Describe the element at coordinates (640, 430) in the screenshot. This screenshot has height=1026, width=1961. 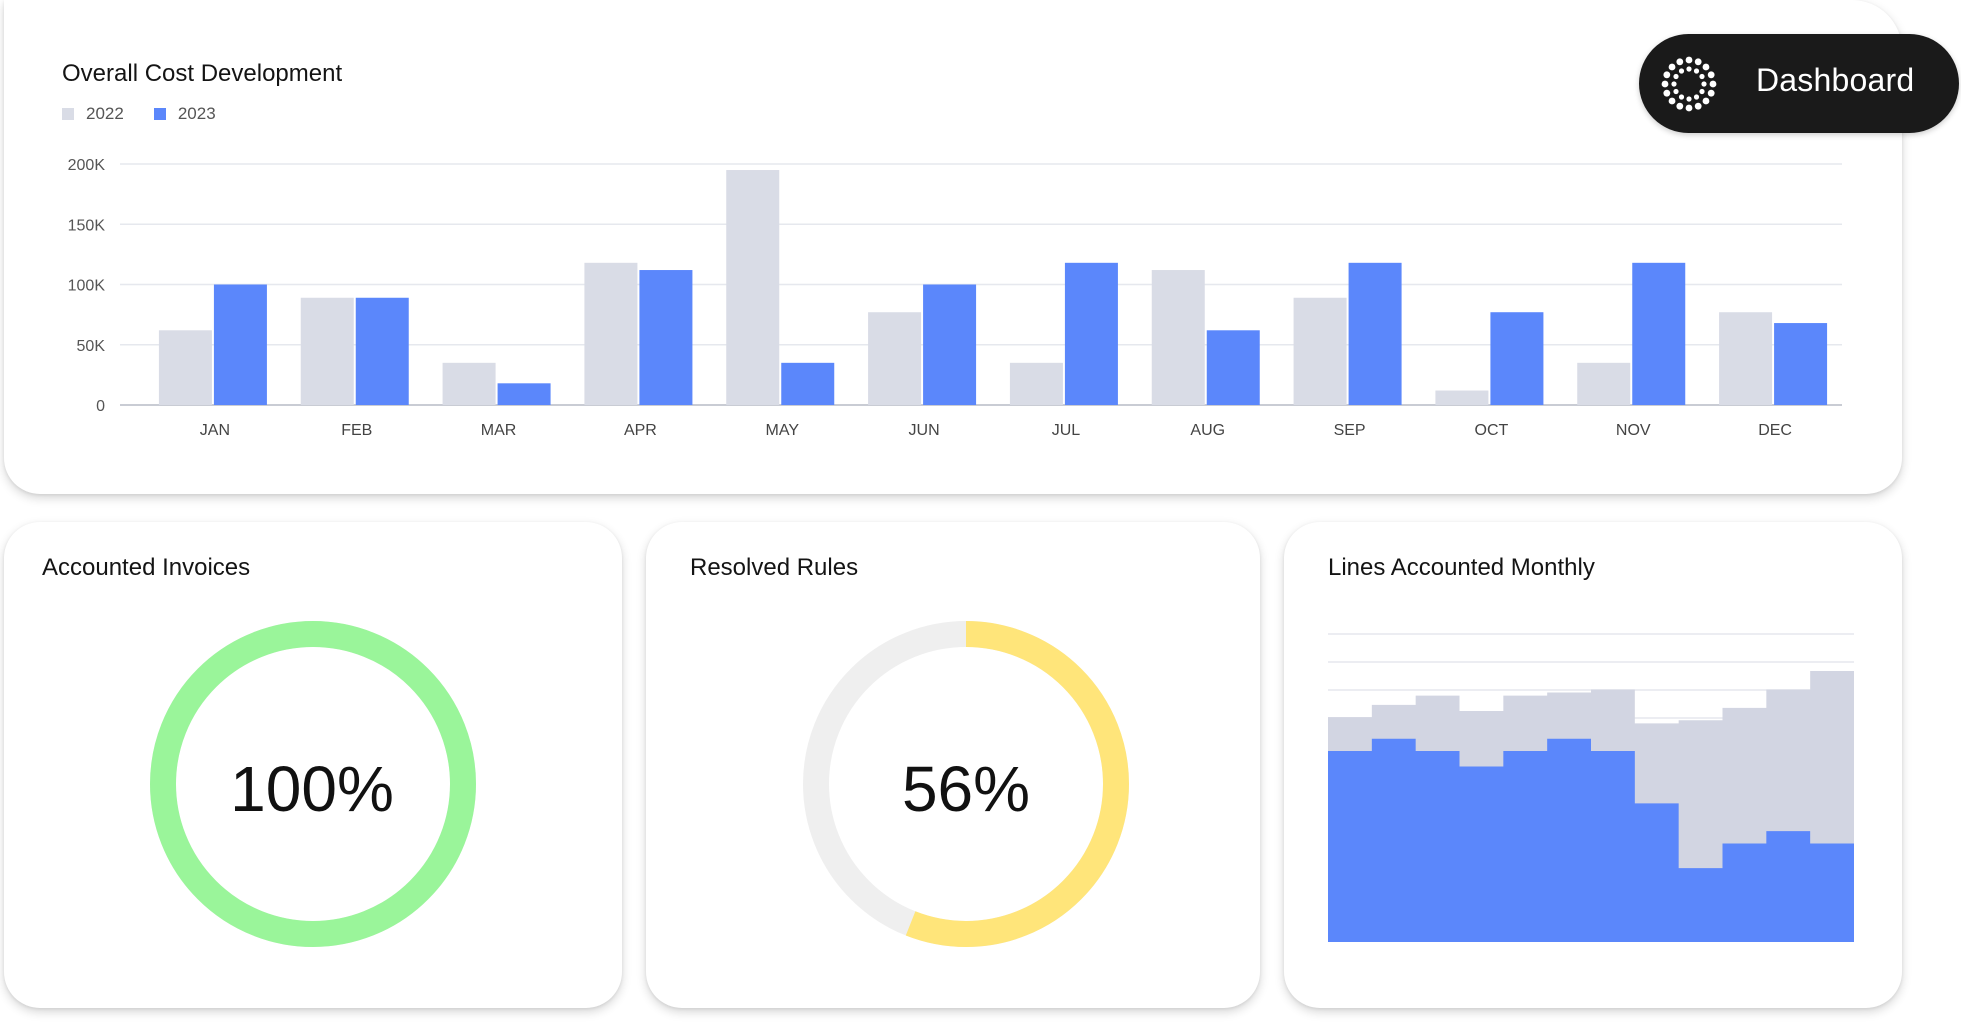
I see `cost-x-tick-apr: APR` at that location.